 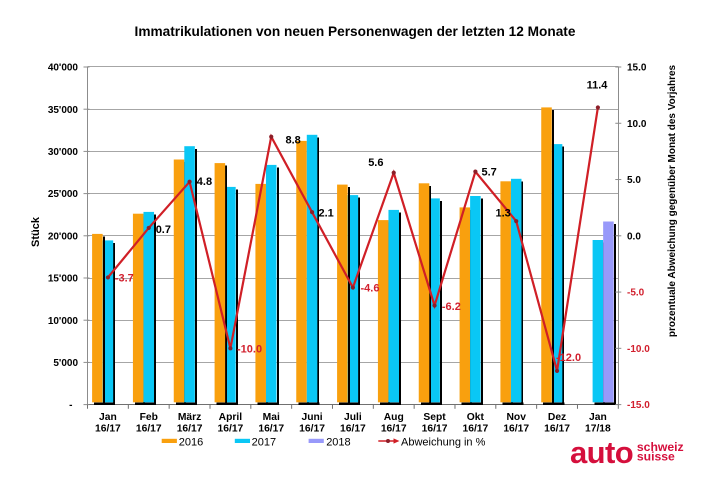 What do you see at coordinates (311, 417) in the screenshot?
I see `svg-text: Juni` at bounding box center [311, 417].